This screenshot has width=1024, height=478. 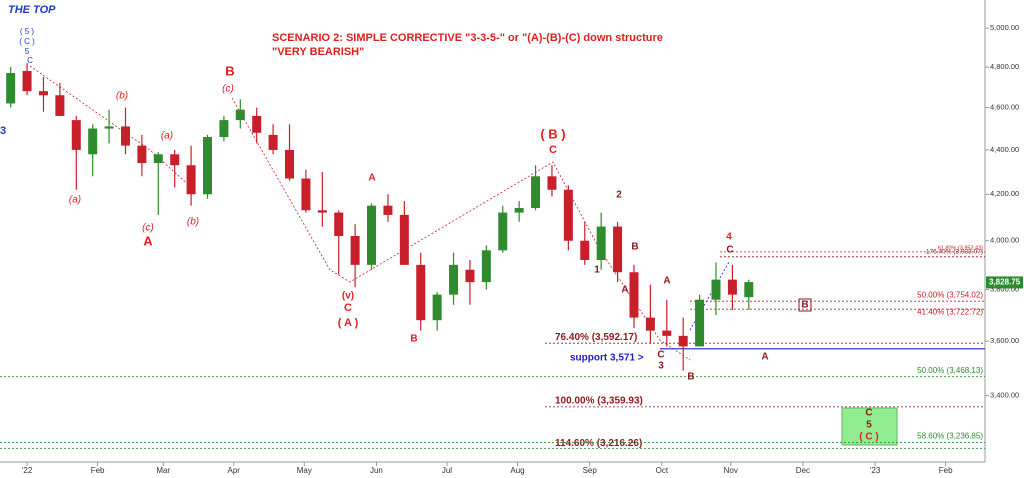 What do you see at coordinates (376, 470) in the screenshot?
I see `x-tick-label: Jun` at bounding box center [376, 470].